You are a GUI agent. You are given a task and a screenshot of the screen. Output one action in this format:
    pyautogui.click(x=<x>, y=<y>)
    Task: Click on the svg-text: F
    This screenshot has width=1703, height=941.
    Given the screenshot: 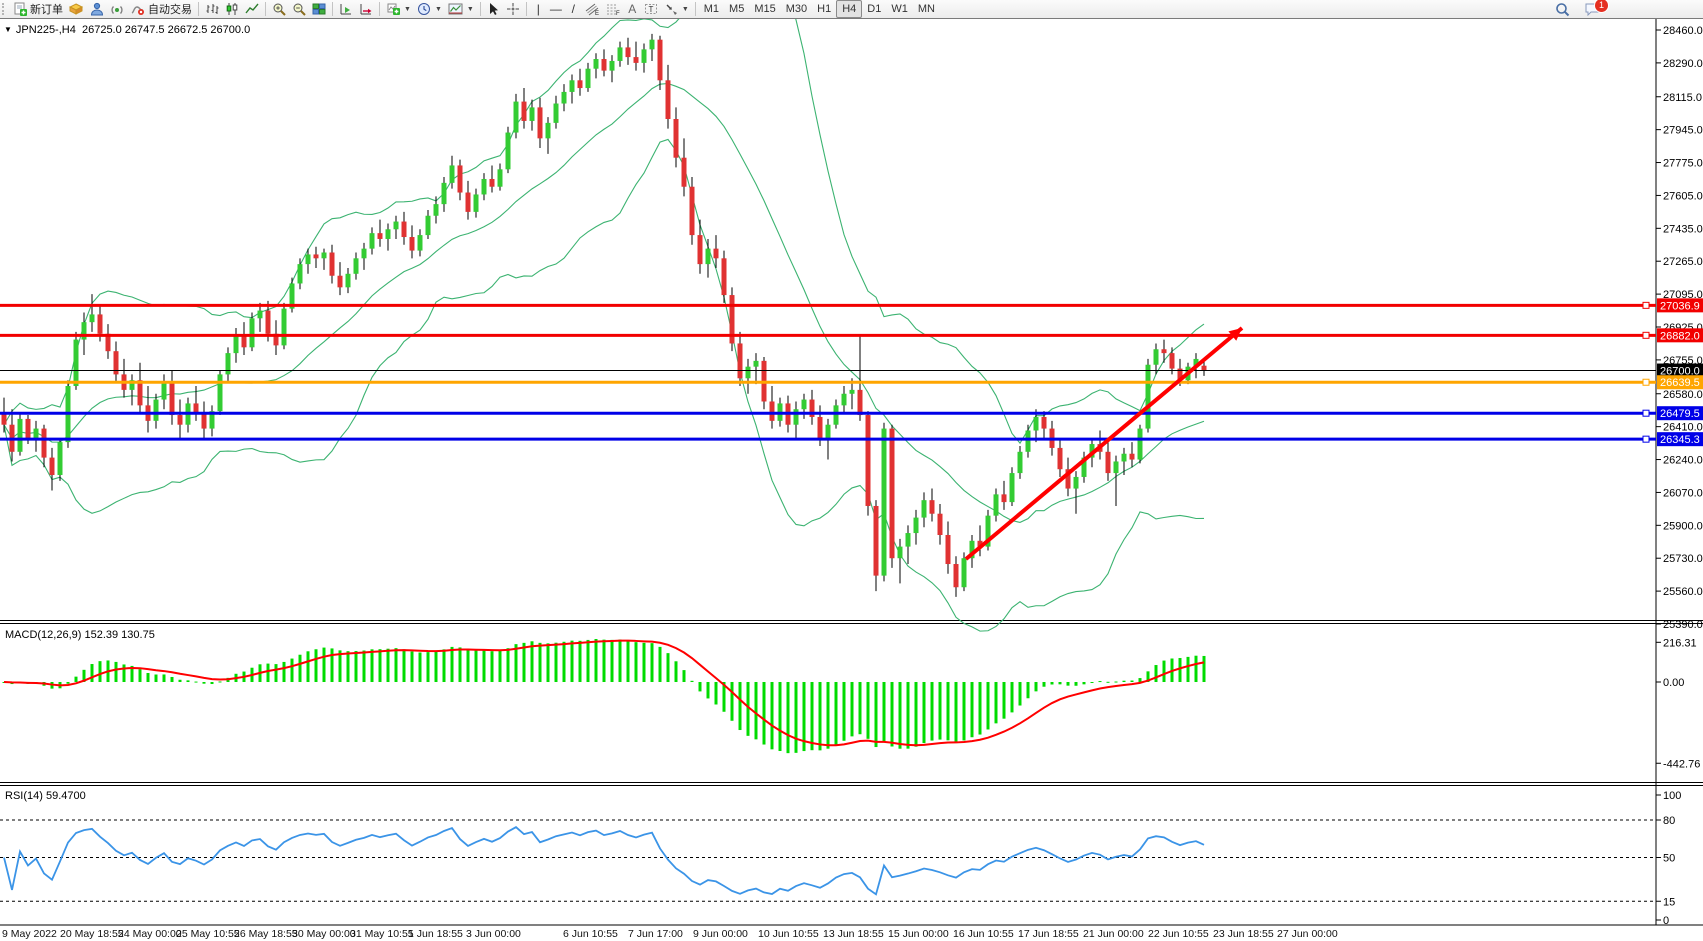 What is the action you would take?
    pyautogui.click(x=618, y=13)
    